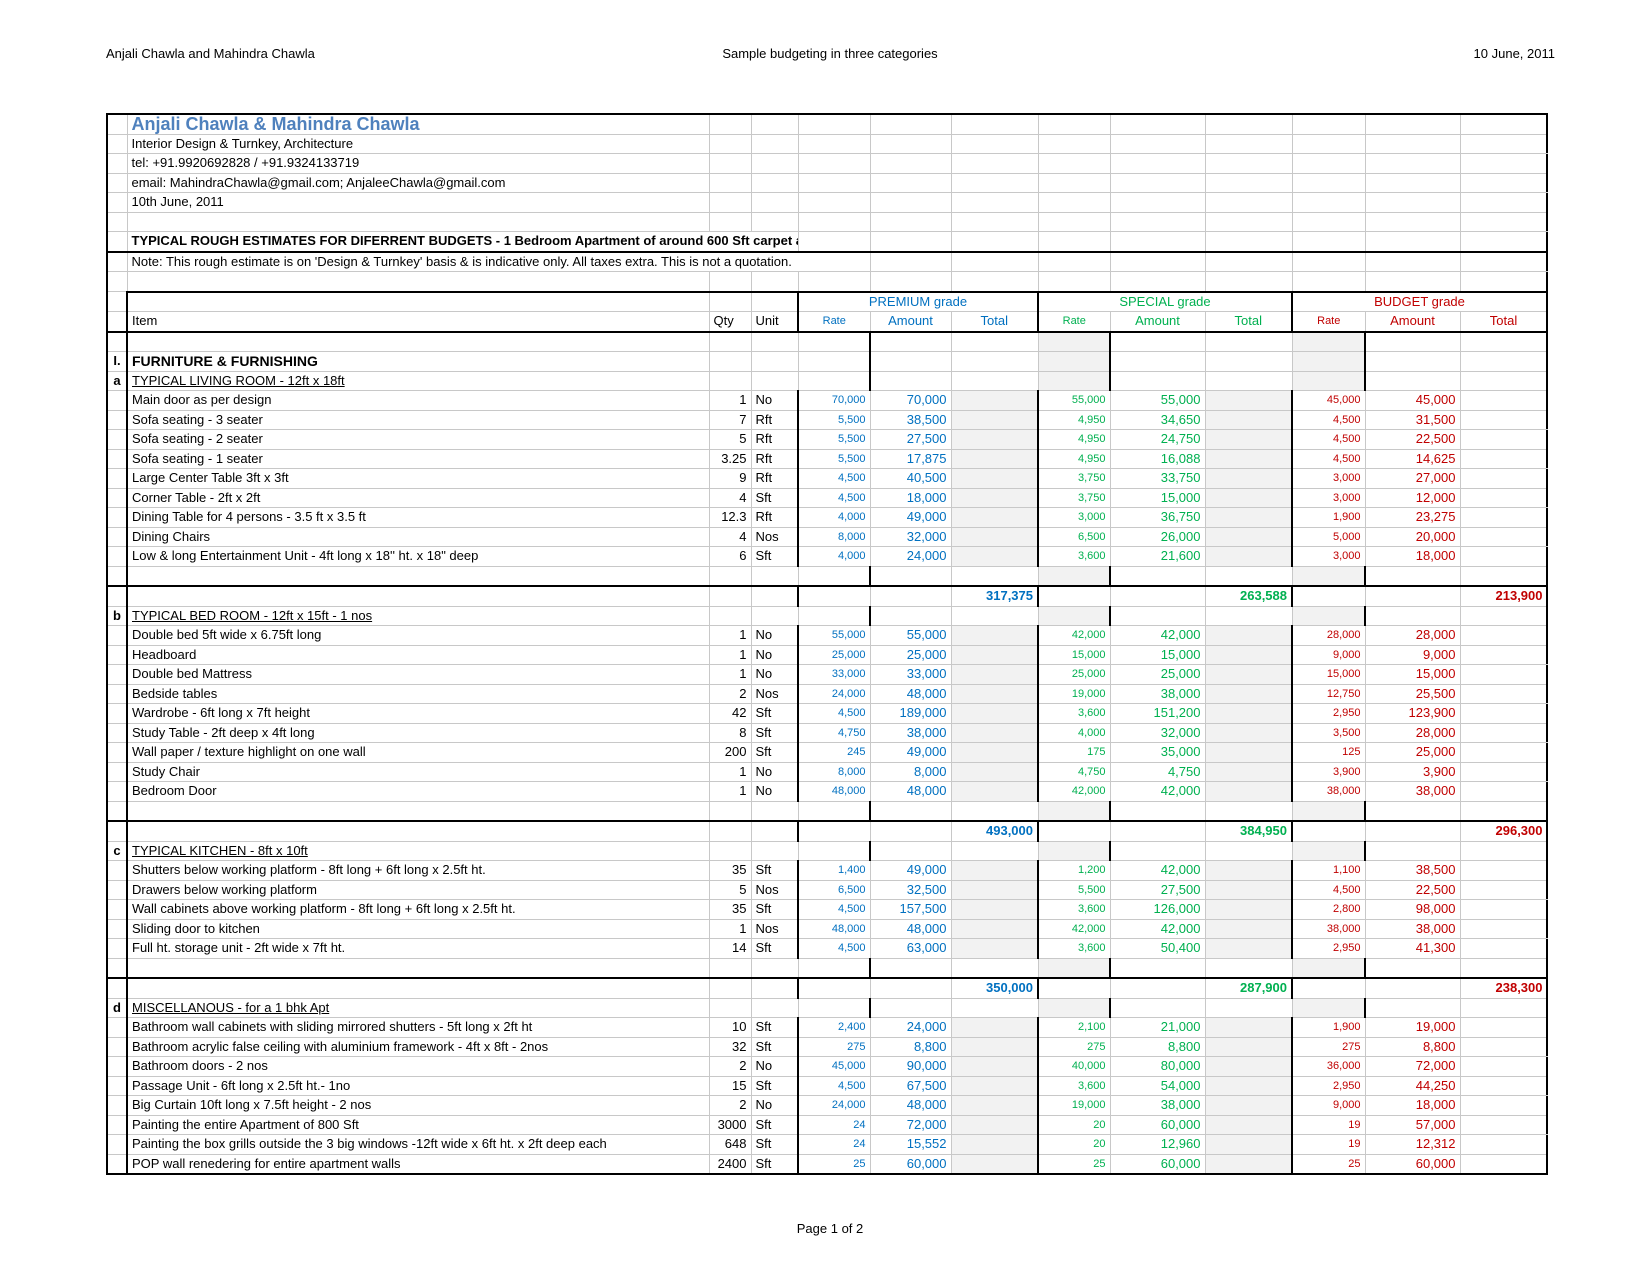 The width and height of the screenshot is (1650, 1275). Describe the element at coordinates (1157, 1046) in the screenshot. I see `amount: 8,800` at that location.